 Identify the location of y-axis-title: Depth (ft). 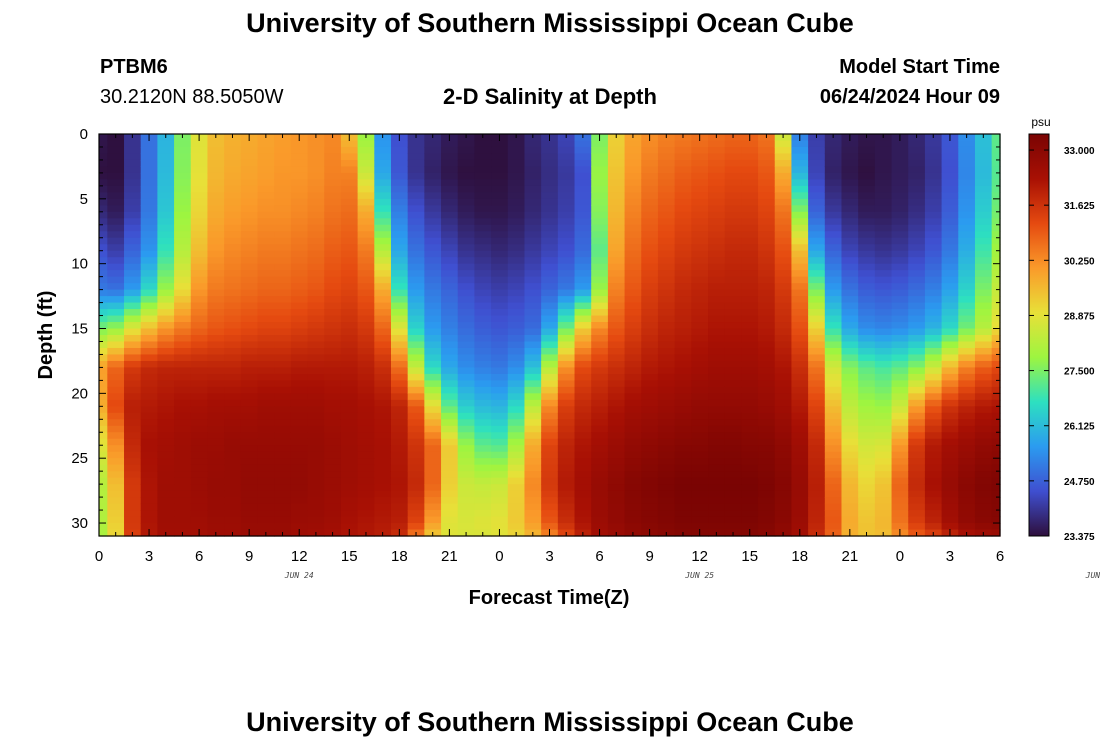
(46, 335).